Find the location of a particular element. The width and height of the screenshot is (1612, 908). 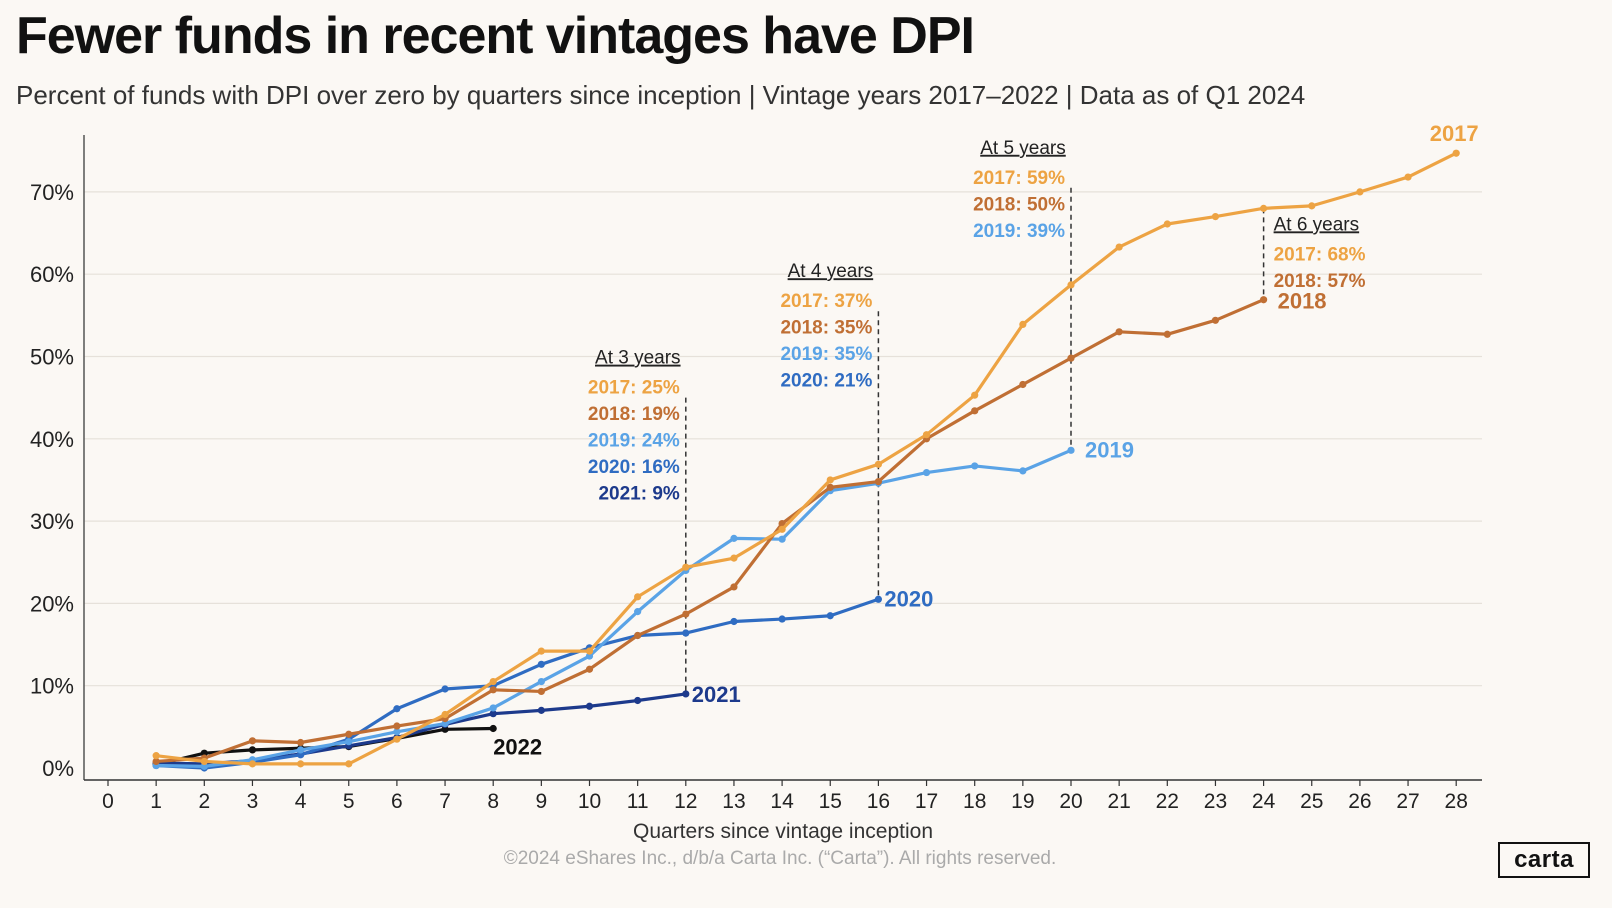

annotation-value: 2019: 35% is located at coordinates (826, 354).